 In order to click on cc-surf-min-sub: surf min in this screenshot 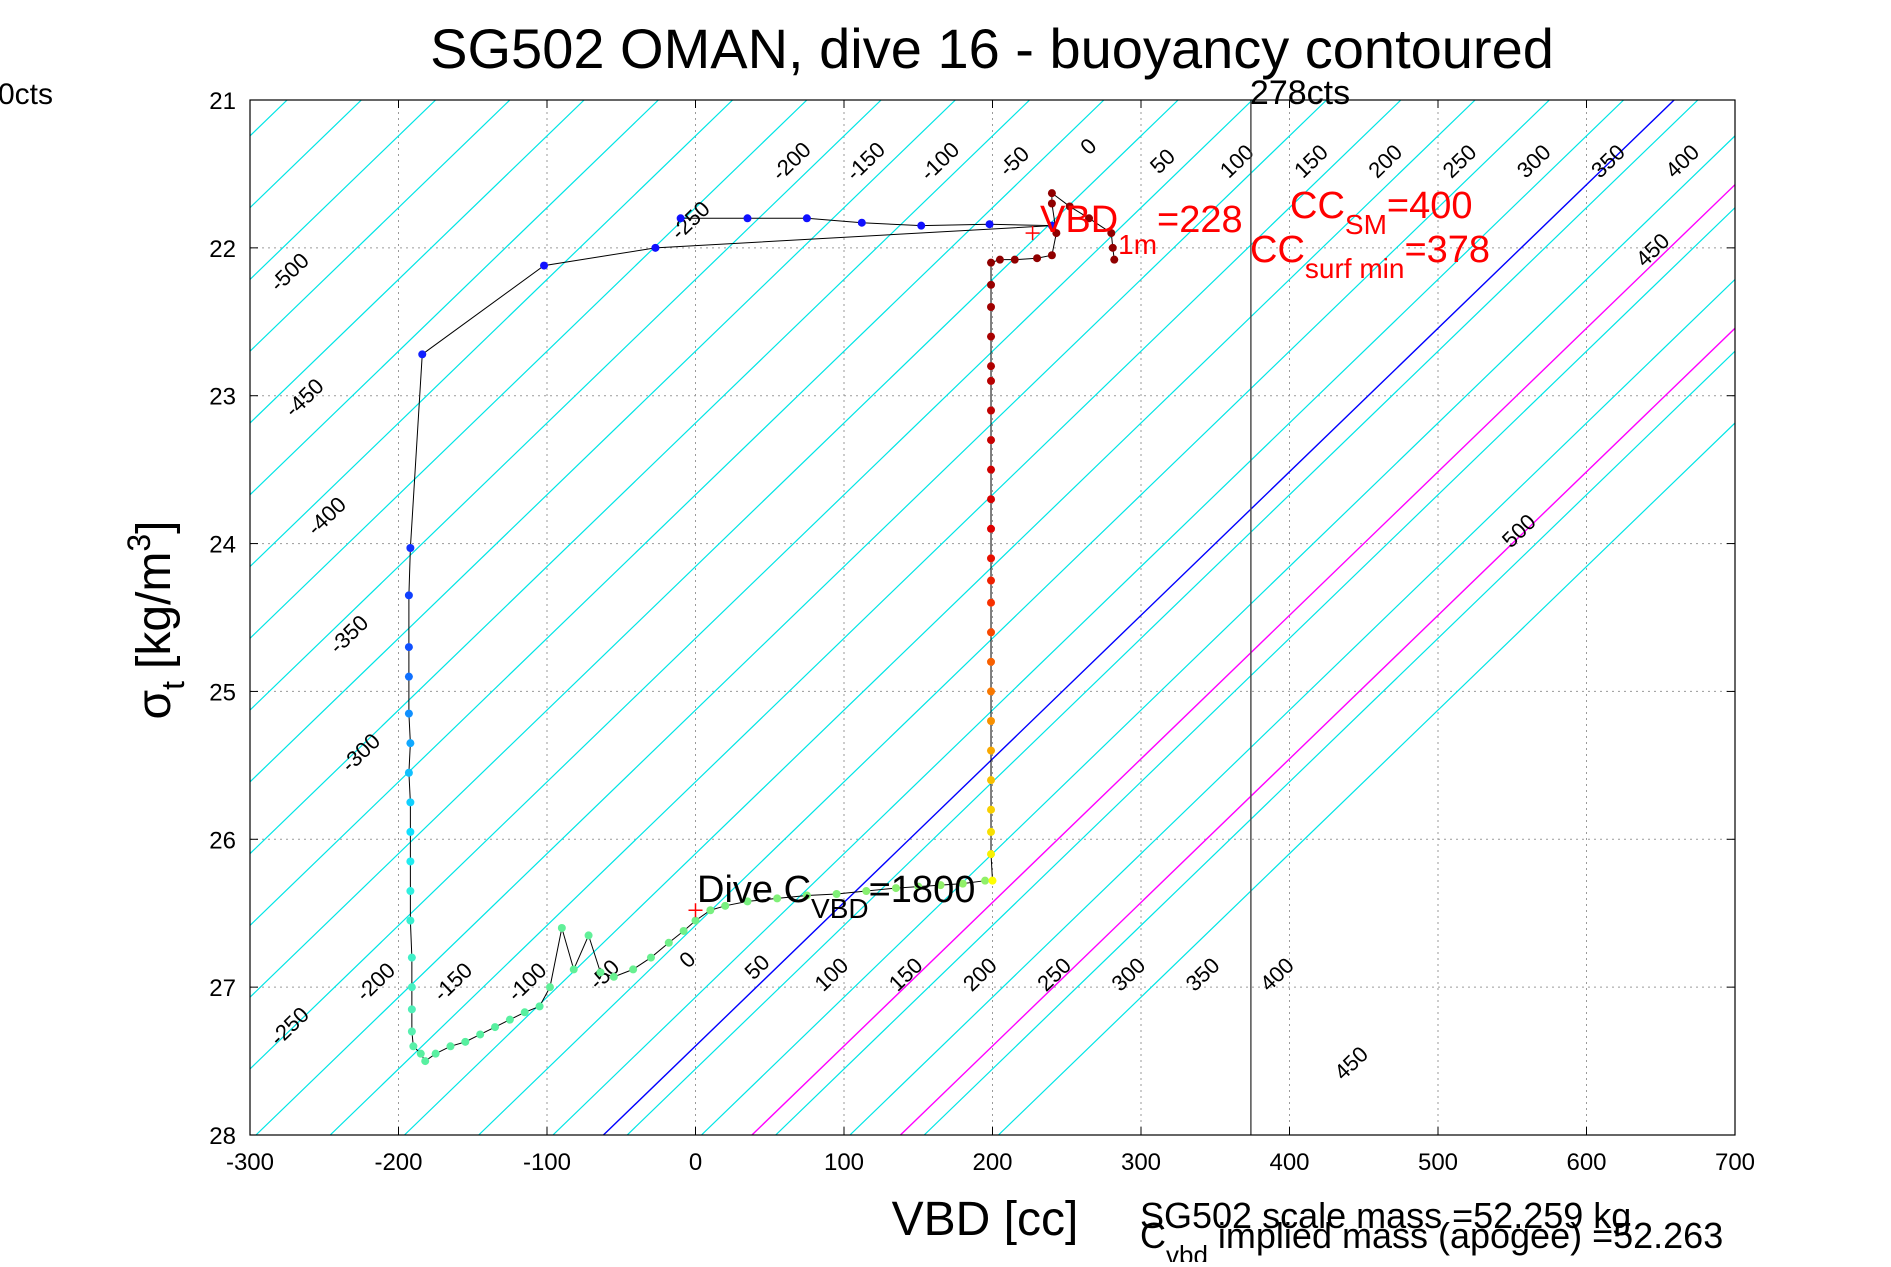, I will do `click(1355, 268)`.